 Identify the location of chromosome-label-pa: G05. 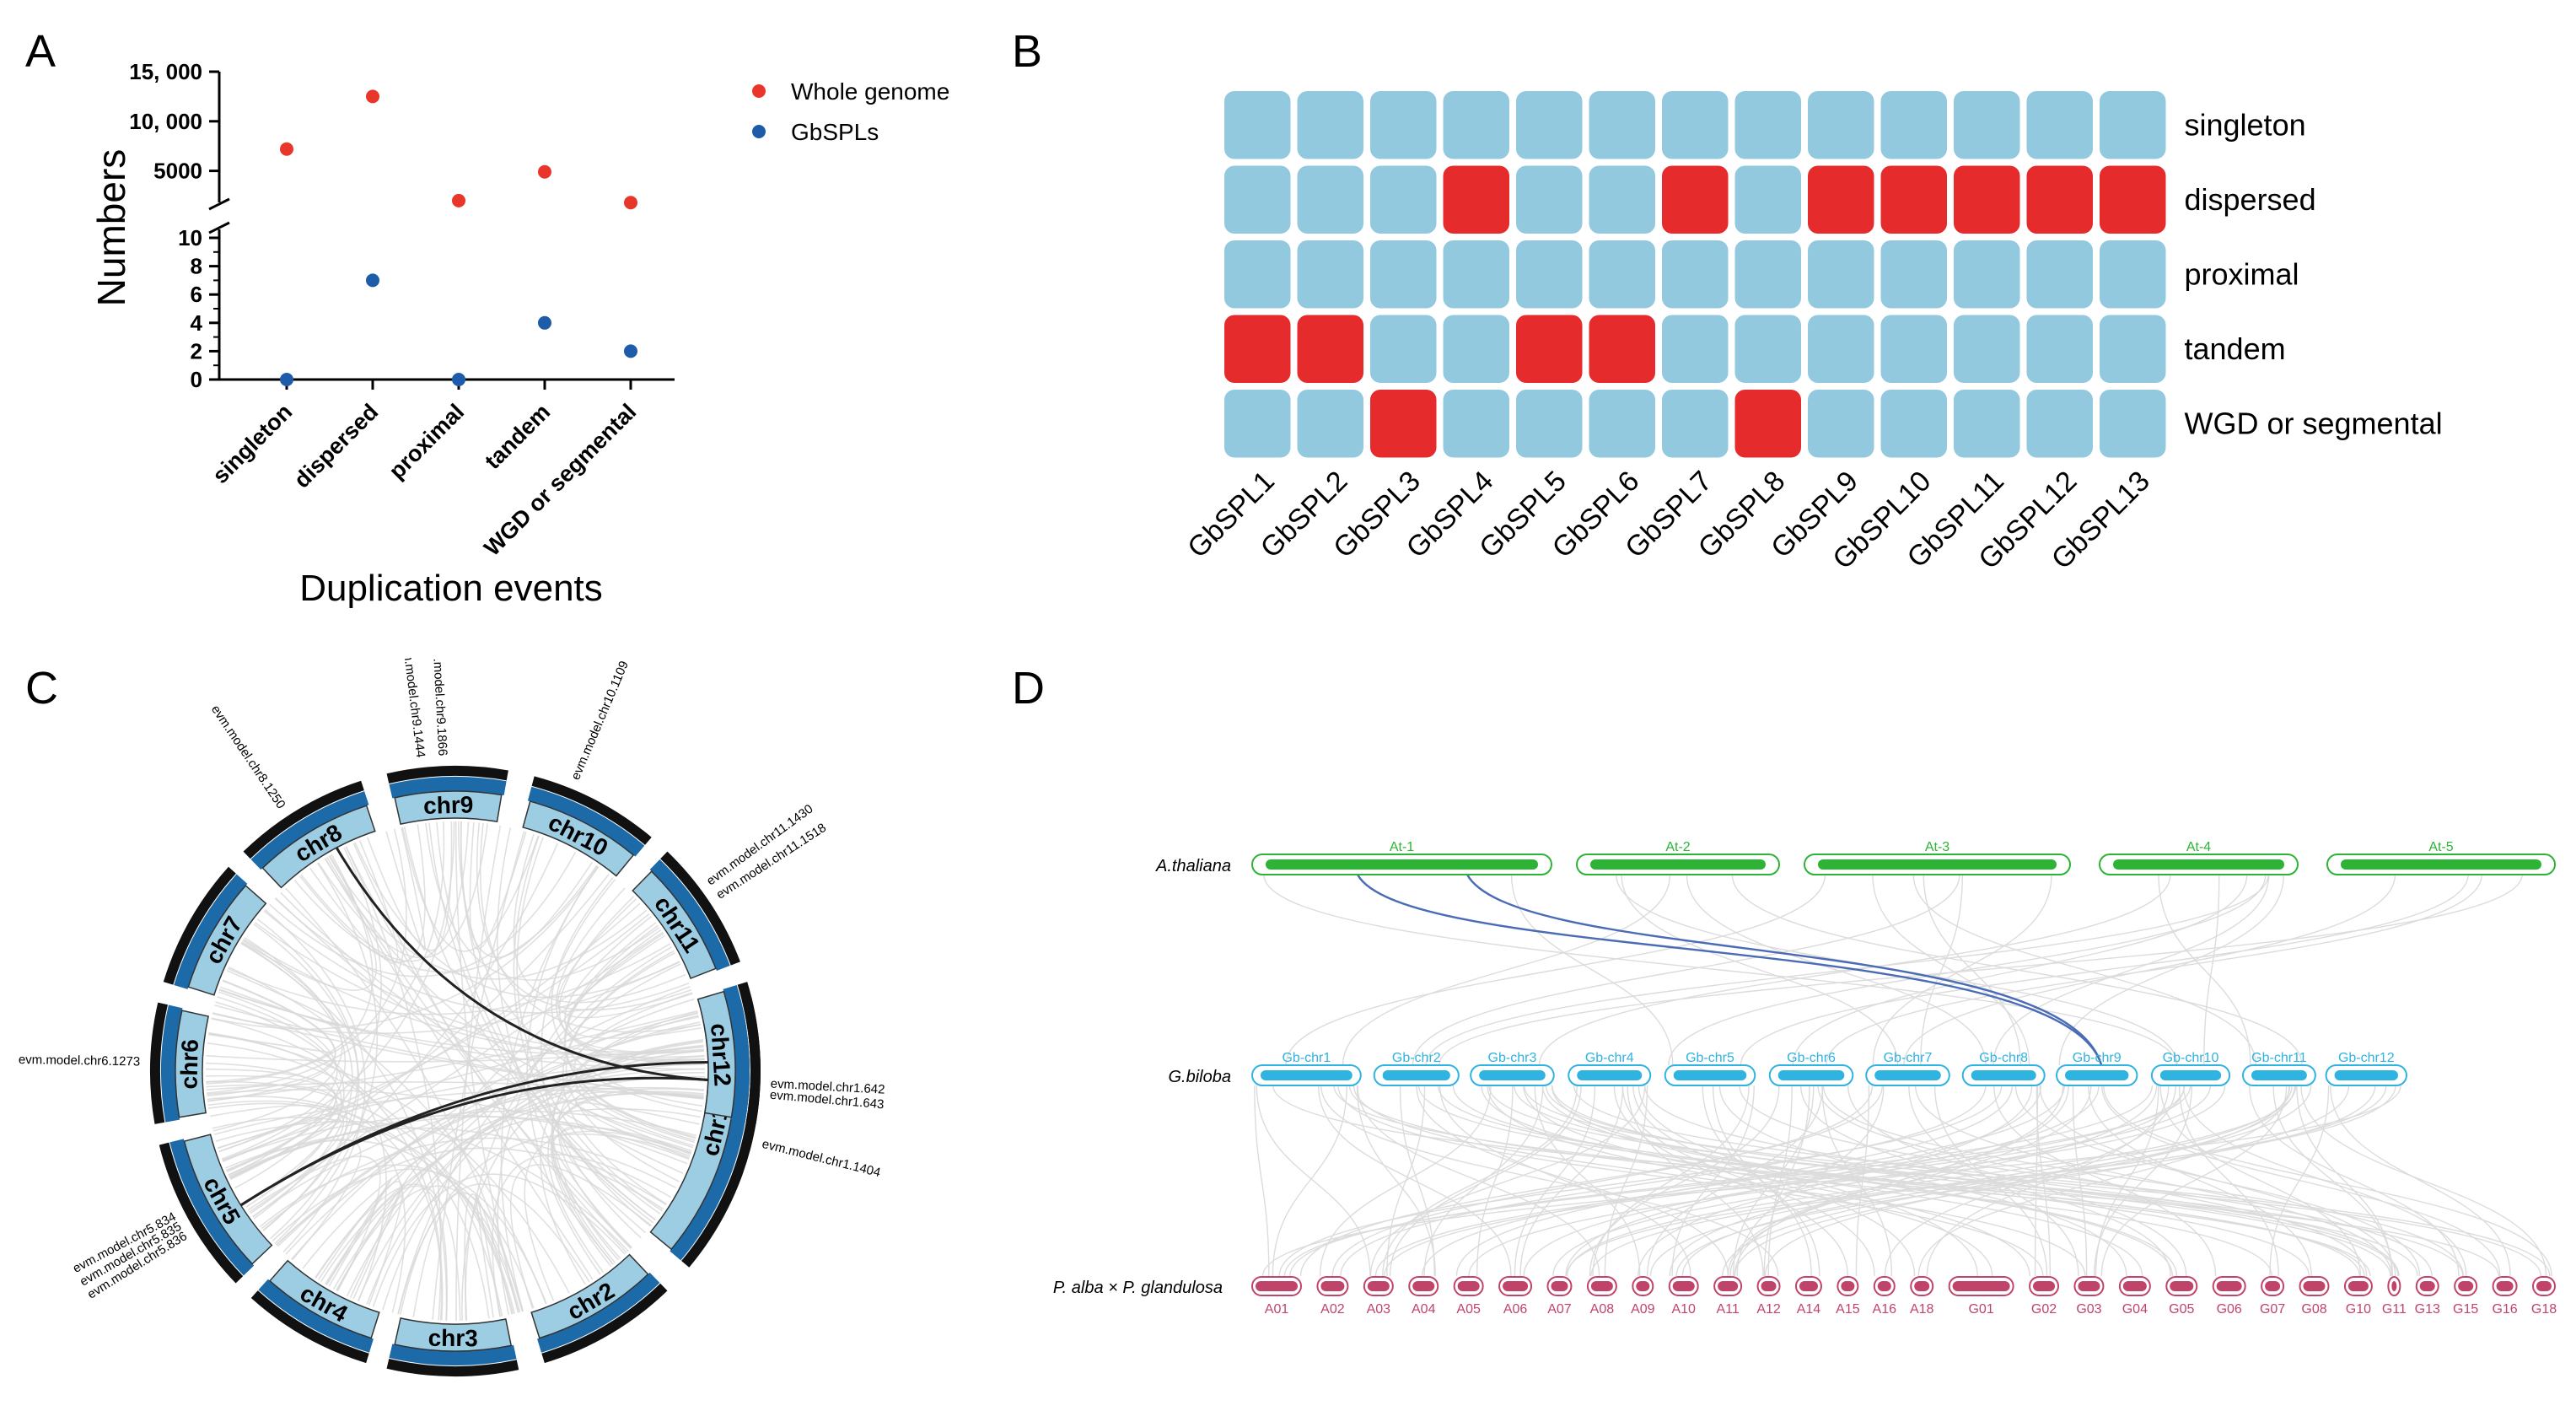
(2181, 1309).